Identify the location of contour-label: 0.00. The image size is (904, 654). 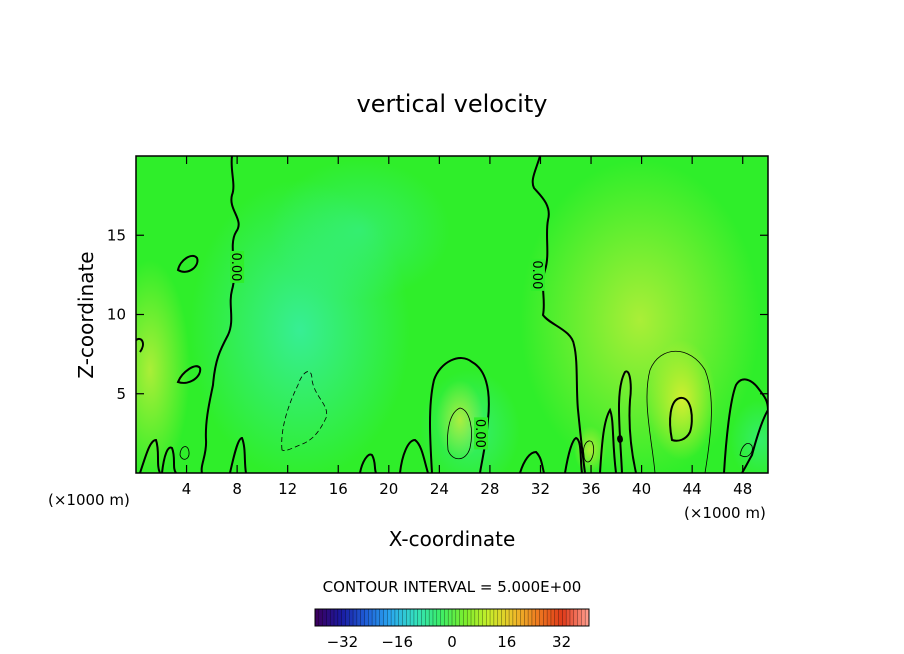
(480, 433).